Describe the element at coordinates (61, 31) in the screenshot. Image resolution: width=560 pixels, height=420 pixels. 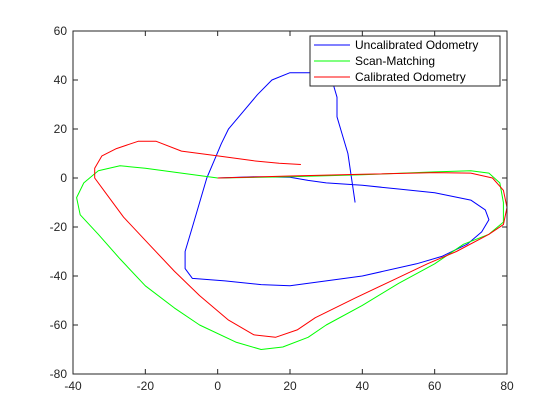
I see `y-tick-label: 60` at that location.